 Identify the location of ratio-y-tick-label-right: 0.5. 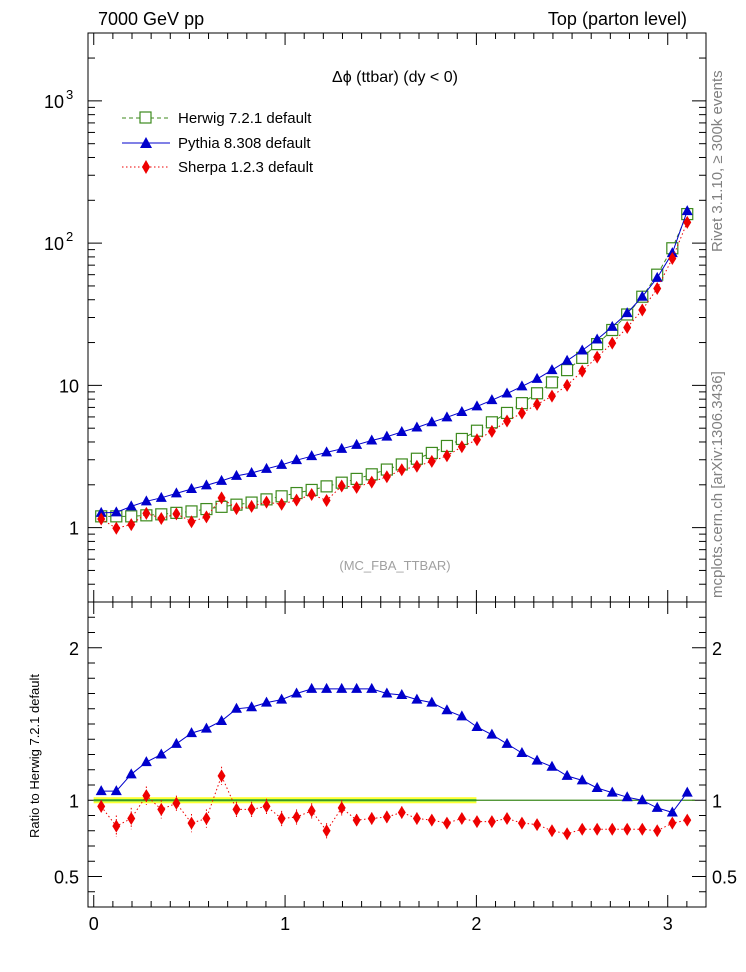
(724, 878).